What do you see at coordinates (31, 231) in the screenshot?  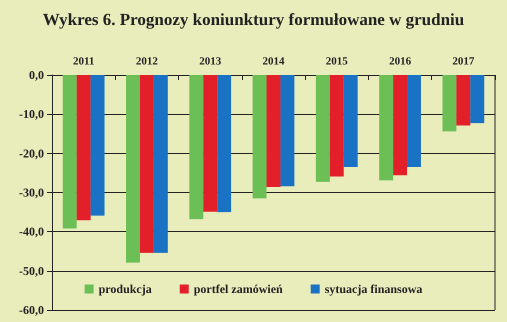 I see `y-tick-label: -40,0` at bounding box center [31, 231].